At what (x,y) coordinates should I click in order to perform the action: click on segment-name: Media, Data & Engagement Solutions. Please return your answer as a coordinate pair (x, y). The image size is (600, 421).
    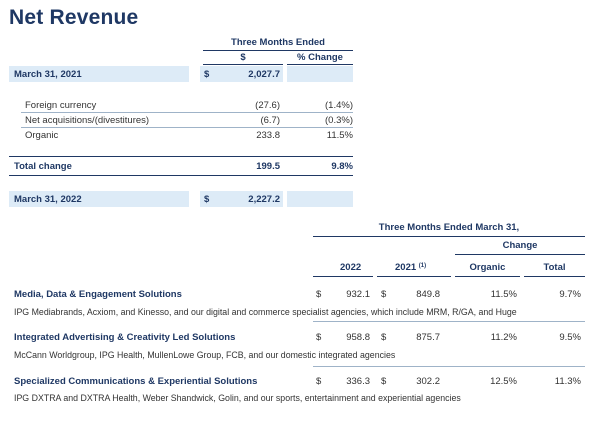
    Looking at the image, I should click on (98, 294).